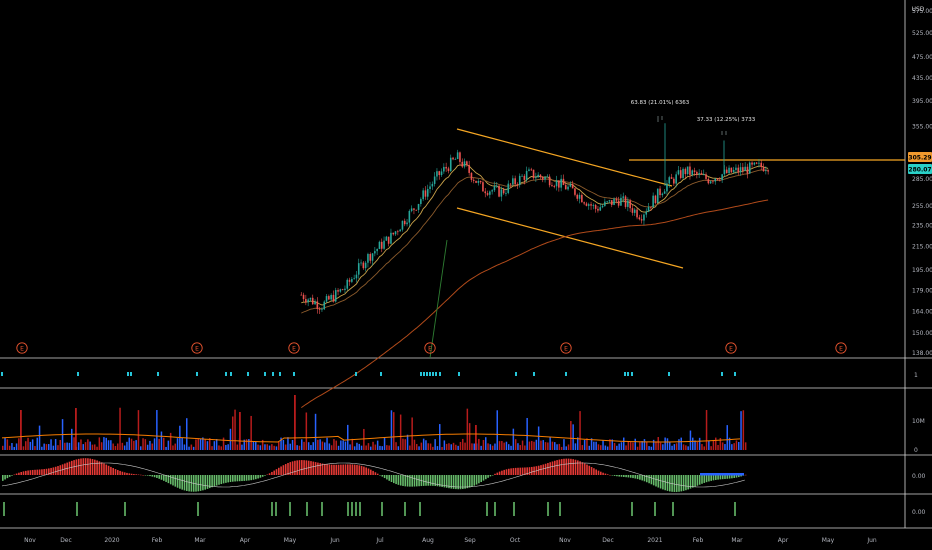  What do you see at coordinates (922, 33) in the screenshot?
I see `price-tick-label: 525.00` at bounding box center [922, 33].